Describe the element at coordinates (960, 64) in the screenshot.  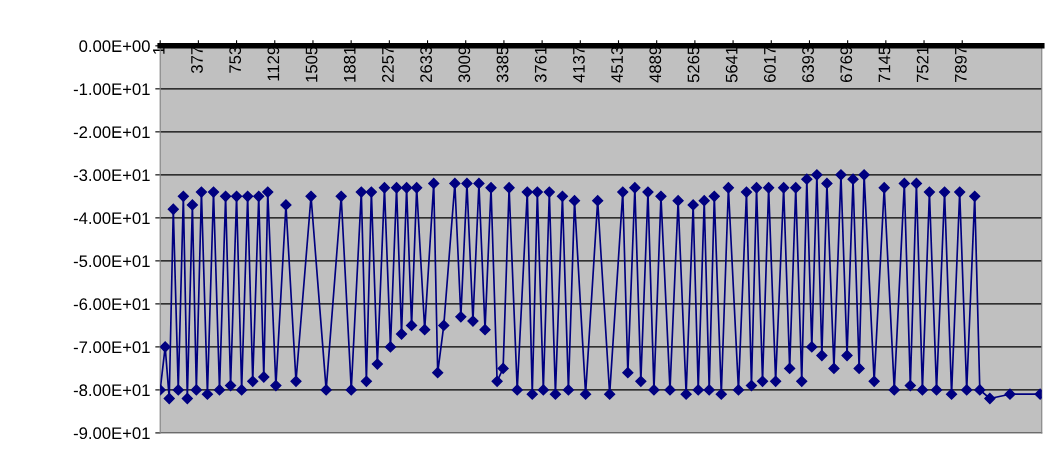
I see `x-tick-label: 7897` at that location.